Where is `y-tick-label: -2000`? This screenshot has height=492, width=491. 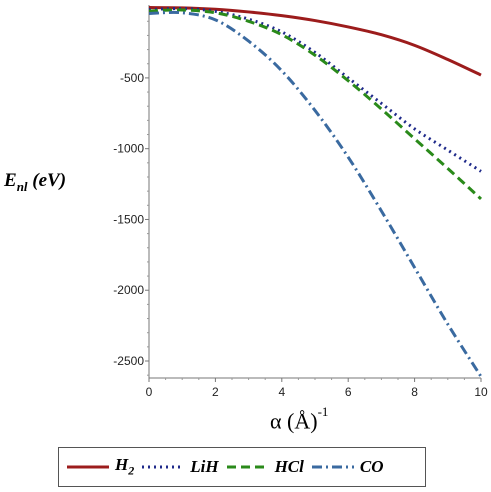
y-tick-label: -2000 is located at coordinates (128, 290).